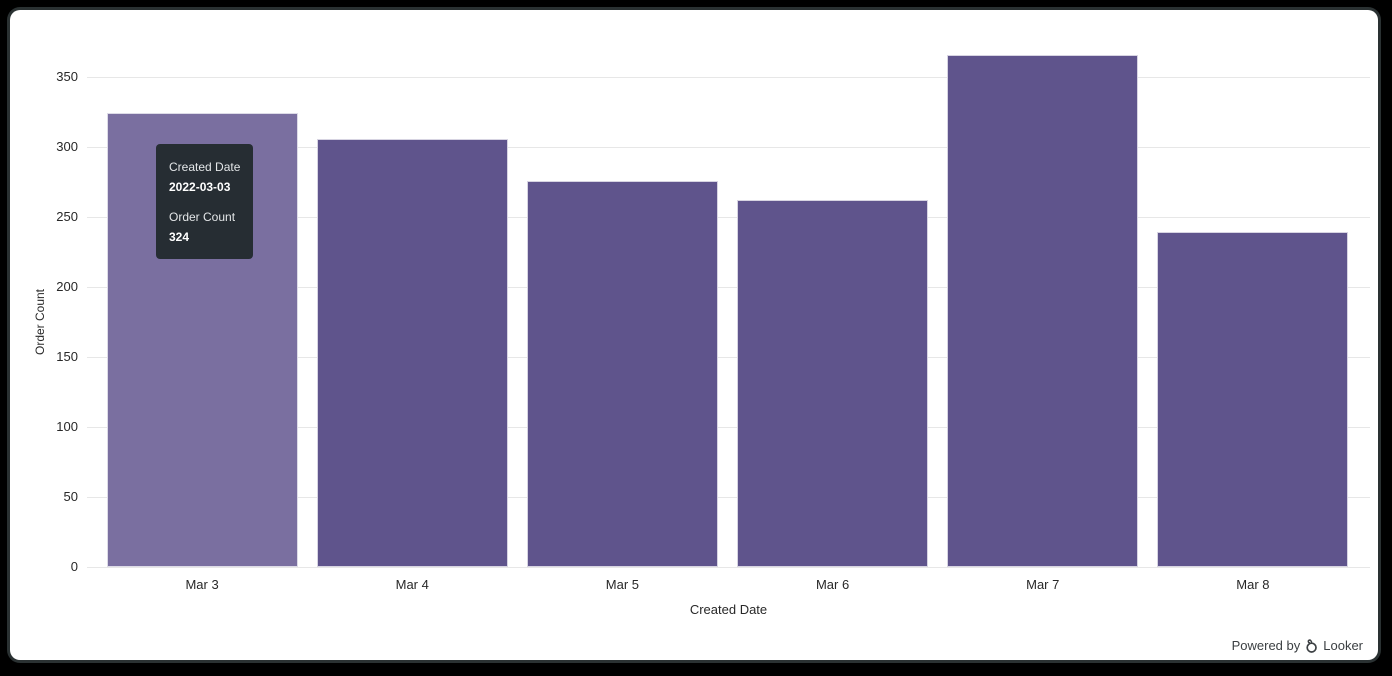 This screenshot has width=1392, height=676. I want to click on y-axis-tick-label: 50, so click(70, 496).